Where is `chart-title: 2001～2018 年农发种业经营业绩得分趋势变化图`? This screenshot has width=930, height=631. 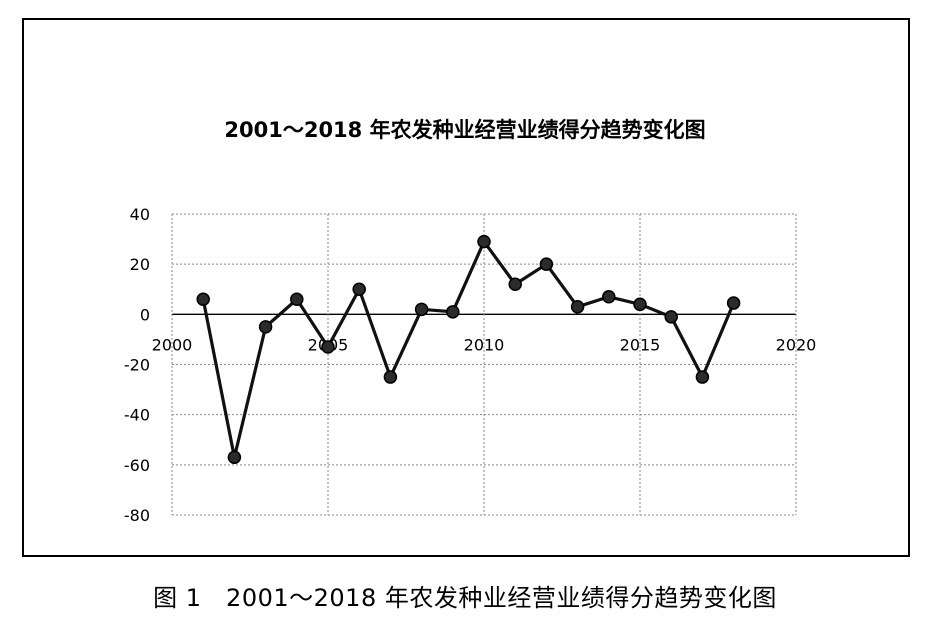
chart-title: 2001～2018 年农发种业经营业绩得分趋势变化图 is located at coordinates (464, 130).